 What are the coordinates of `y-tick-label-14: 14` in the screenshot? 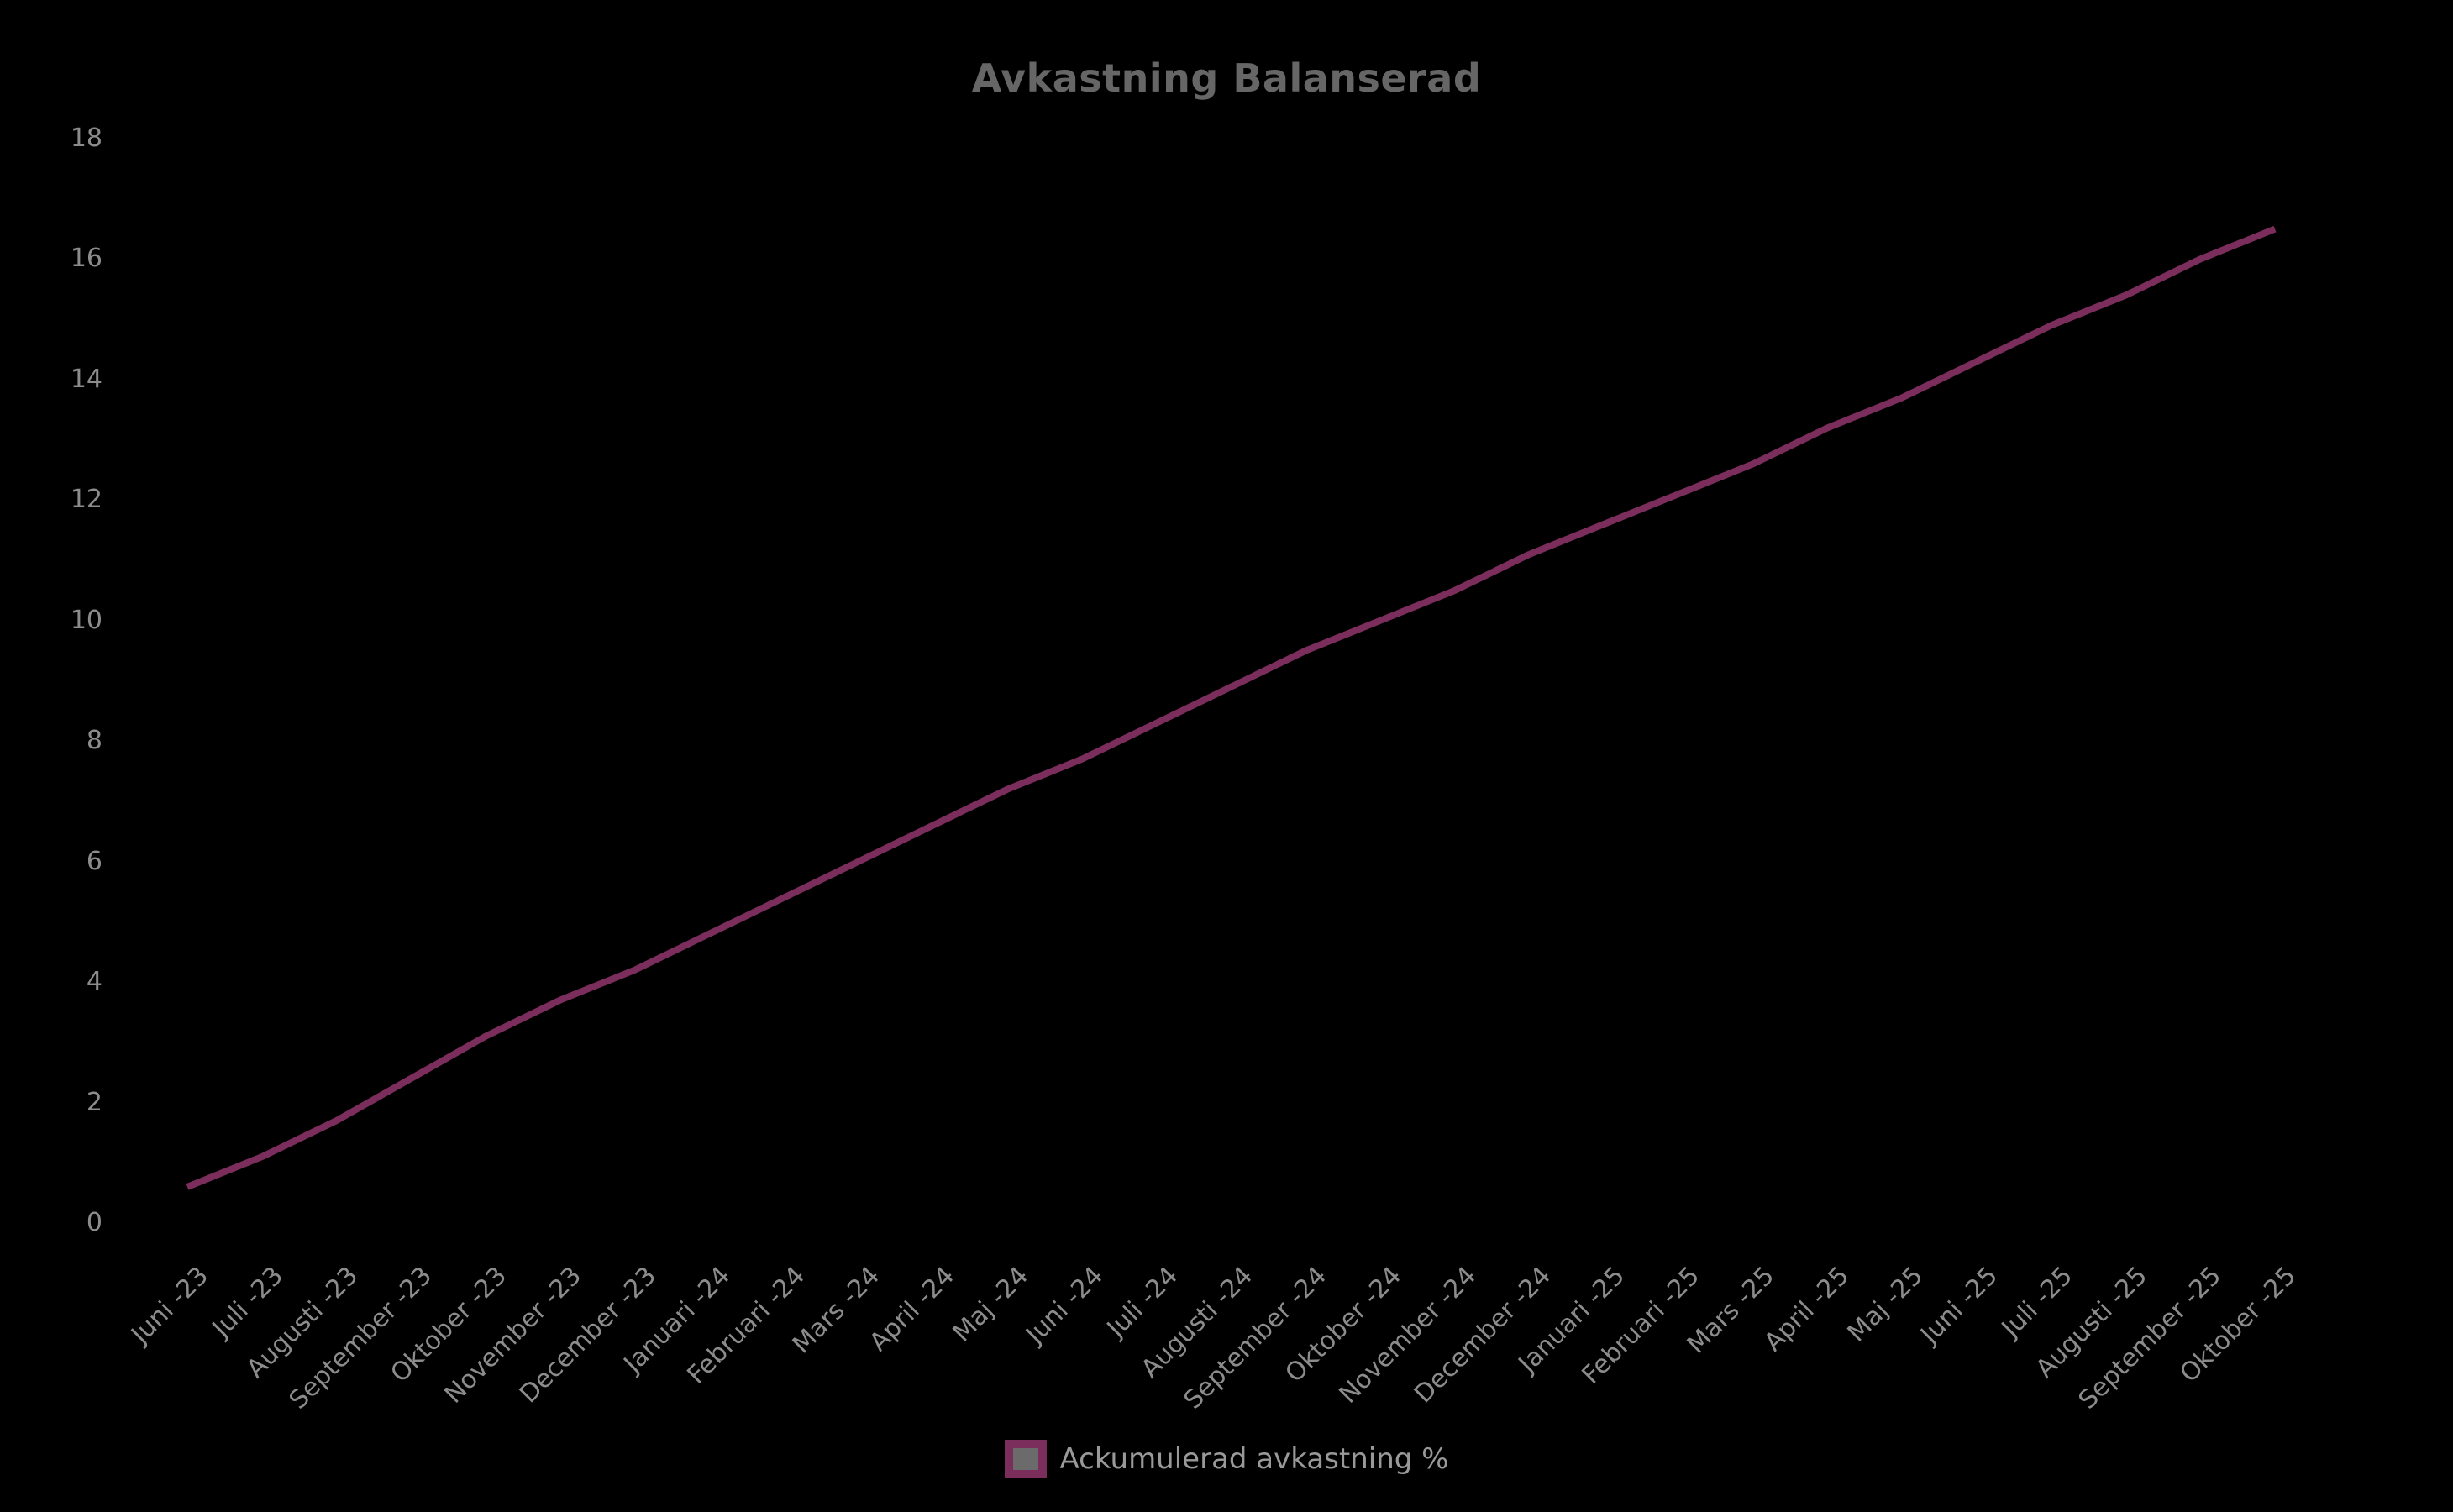 It's located at (86, 379).